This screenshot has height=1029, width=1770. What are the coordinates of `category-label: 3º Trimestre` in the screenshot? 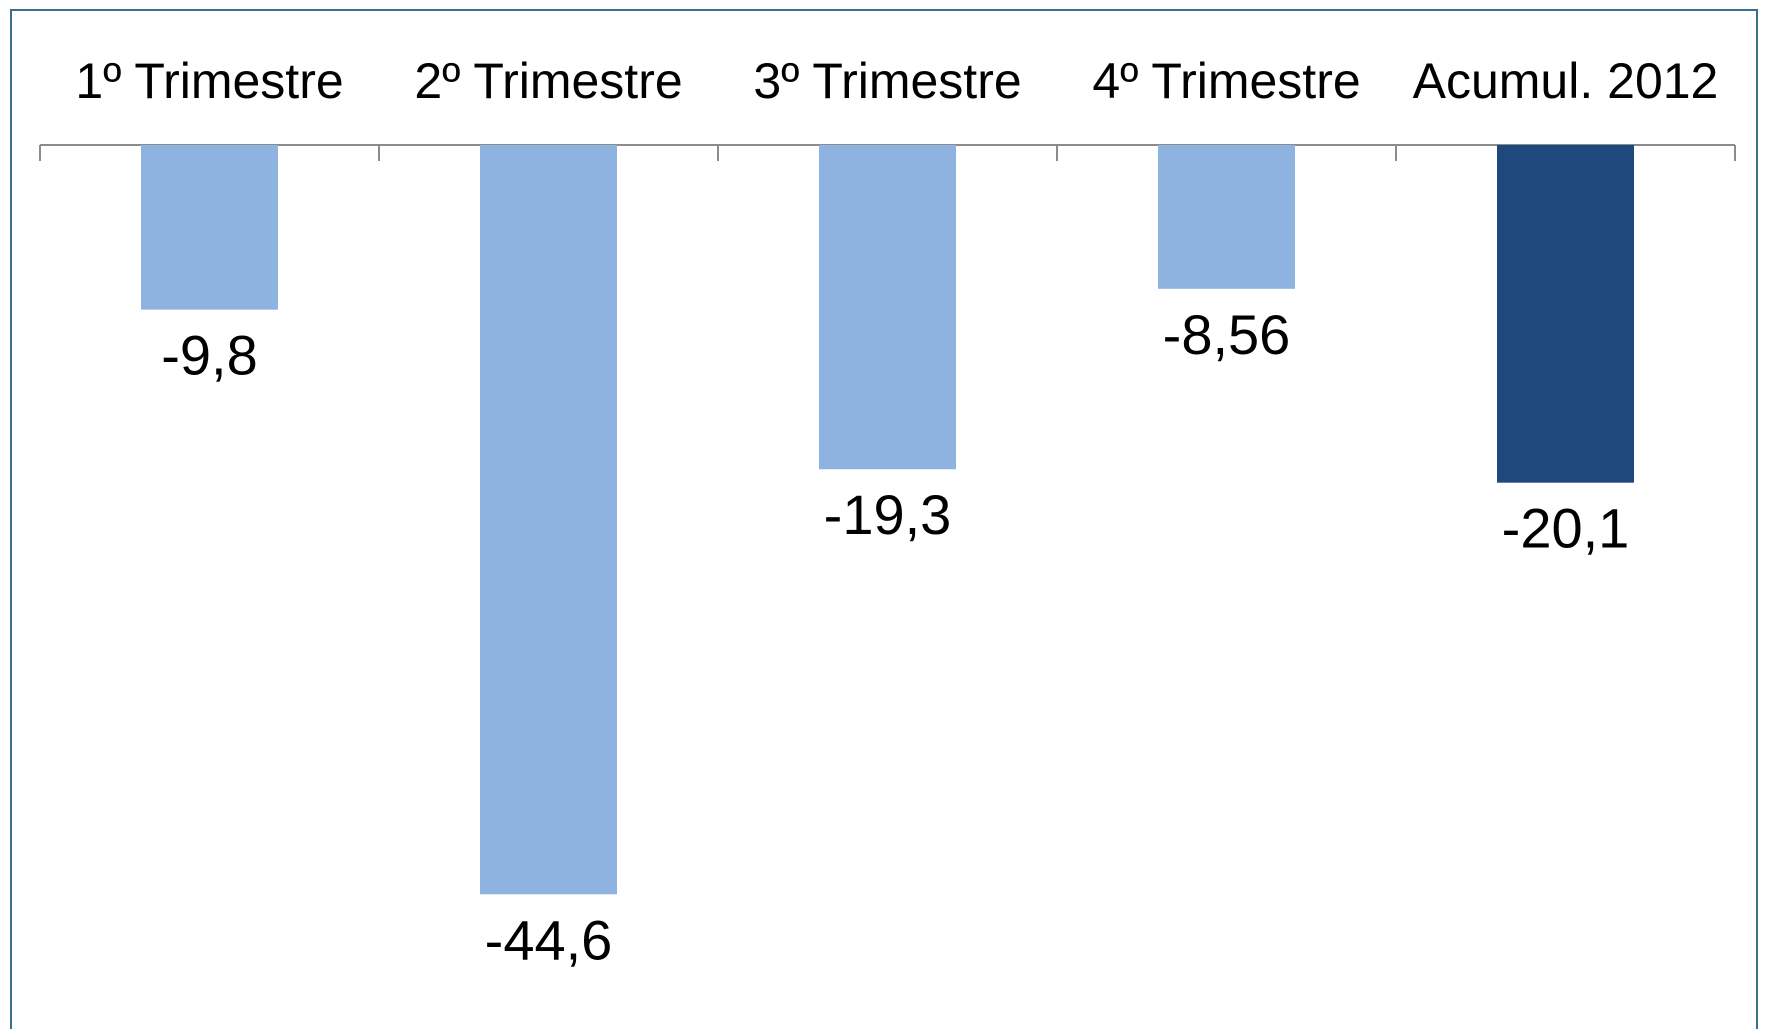 It's located at (887, 81).